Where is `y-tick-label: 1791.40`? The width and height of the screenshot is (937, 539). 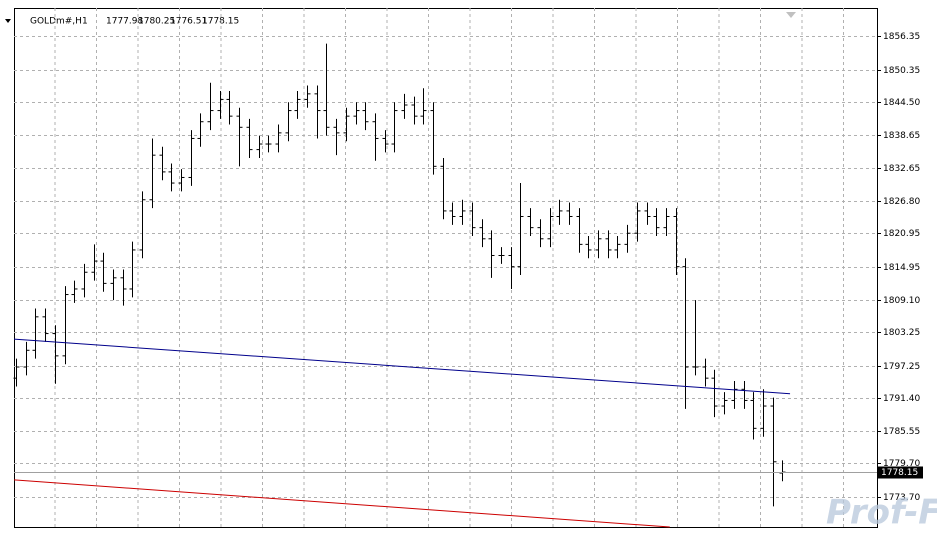
y-tick-label: 1791.40 is located at coordinates (901, 399).